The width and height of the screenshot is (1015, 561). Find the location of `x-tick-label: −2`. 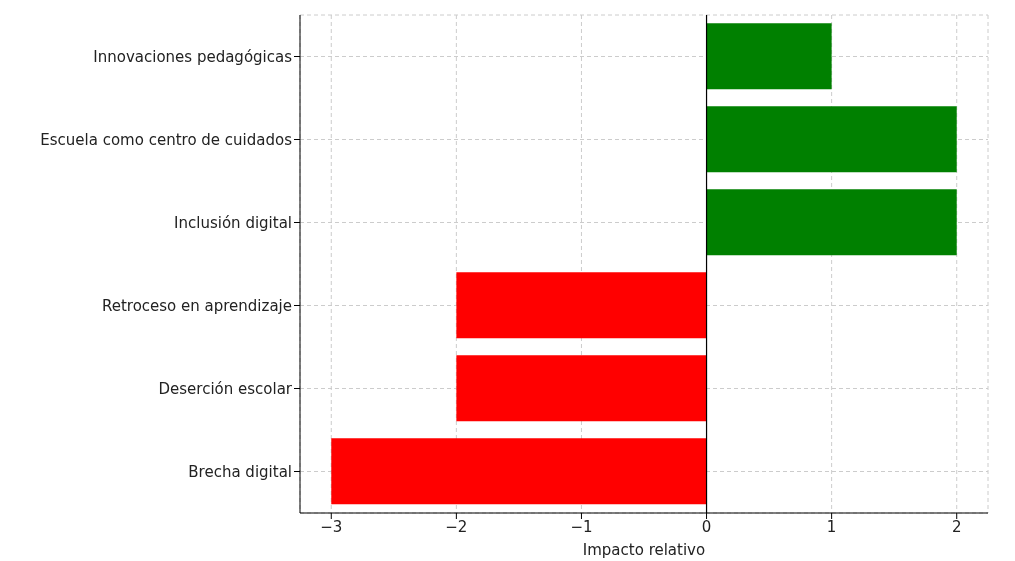

x-tick-label: −2 is located at coordinates (456, 526).